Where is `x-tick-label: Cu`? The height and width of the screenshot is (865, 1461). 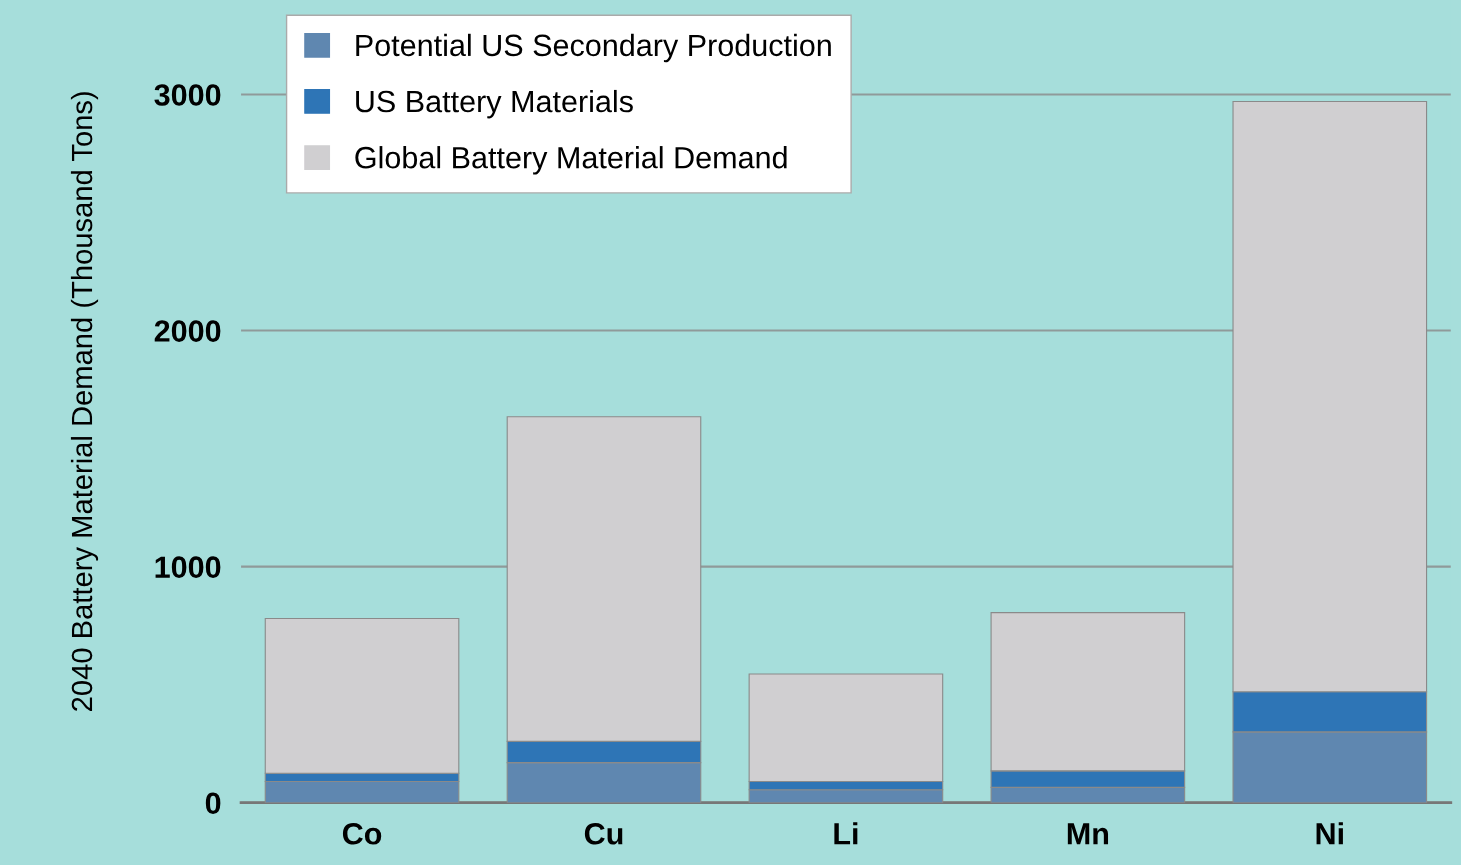 x-tick-label: Cu is located at coordinates (603, 833).